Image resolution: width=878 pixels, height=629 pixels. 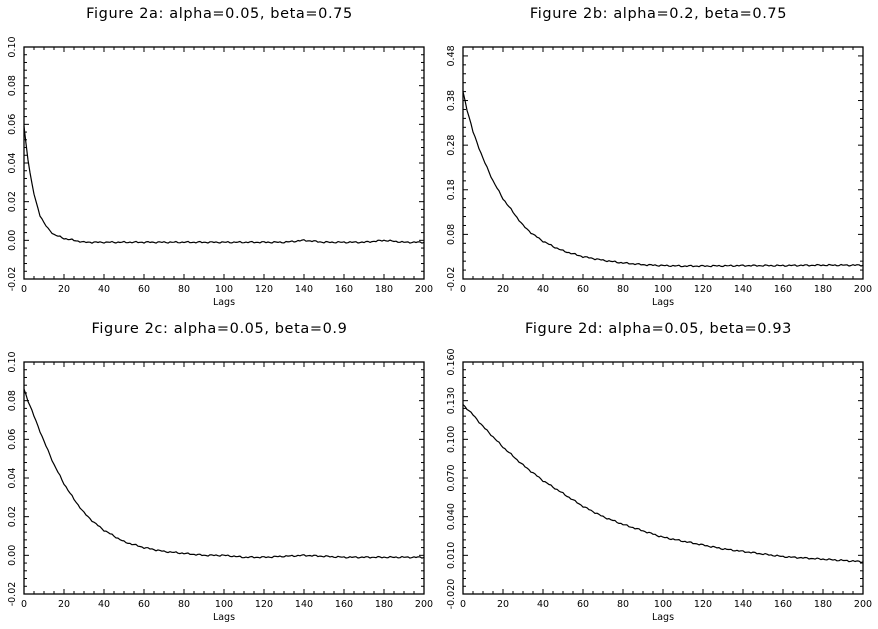 I want to click on y-tick-label: 0.18, so click(x=451, y=189).